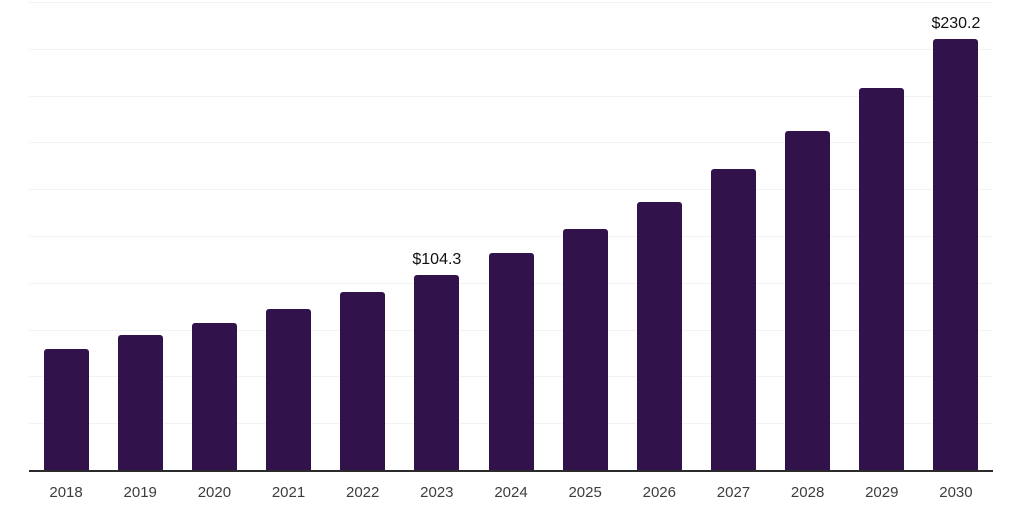  What do you see at coordinates (733, 492) in the screenshot?
I see `x-tick-label-2027: 2027` at bounding box center [733, 492].